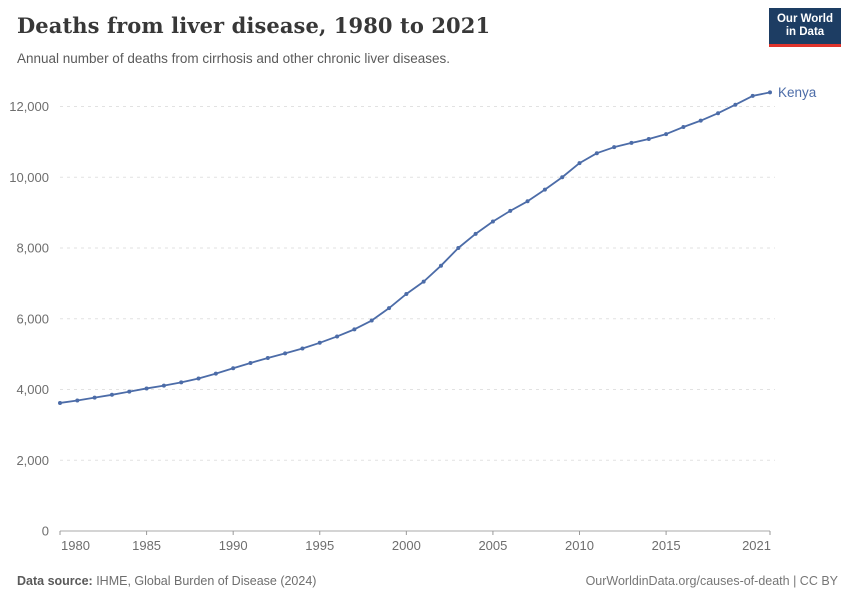 Image resolution: width=850 pixels, height=600 pixels. I want to click on data-point-kenya-2019, so click(735, 104).